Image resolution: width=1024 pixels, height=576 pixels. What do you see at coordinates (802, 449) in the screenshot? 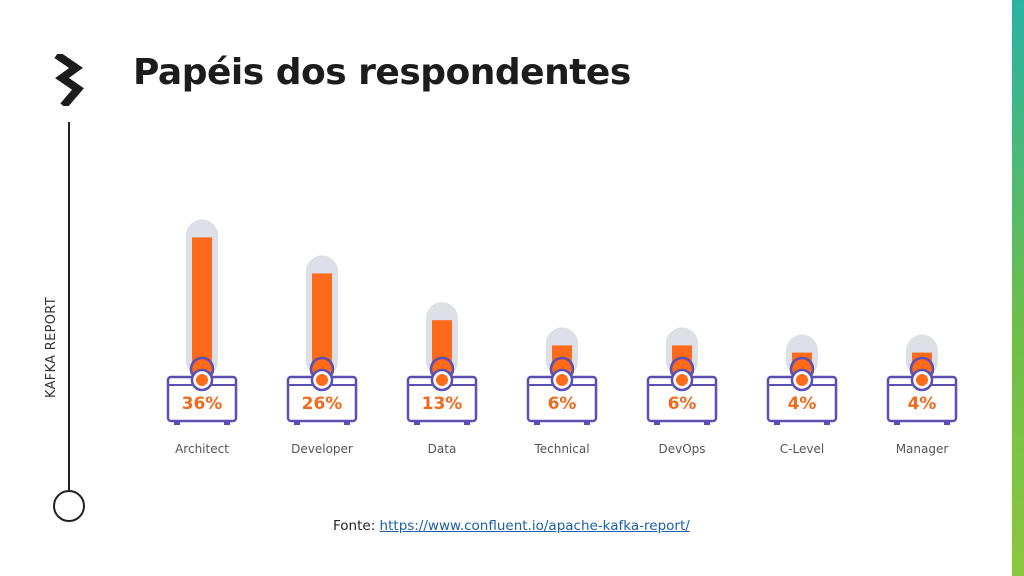
I see `category-label: C-Level` at bounding box center [802, 449].